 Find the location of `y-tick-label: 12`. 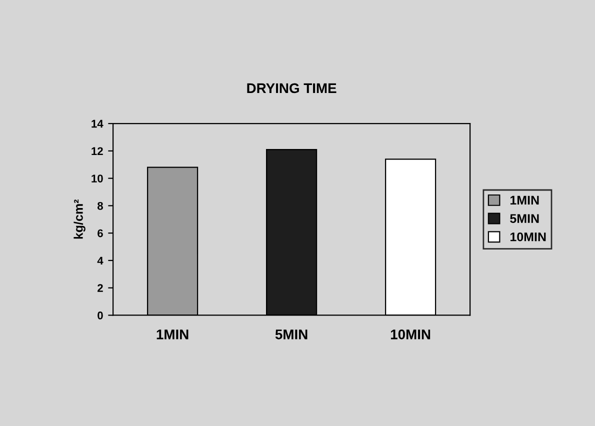

y-tick-label: 12 is located at coordinates (97, 151).